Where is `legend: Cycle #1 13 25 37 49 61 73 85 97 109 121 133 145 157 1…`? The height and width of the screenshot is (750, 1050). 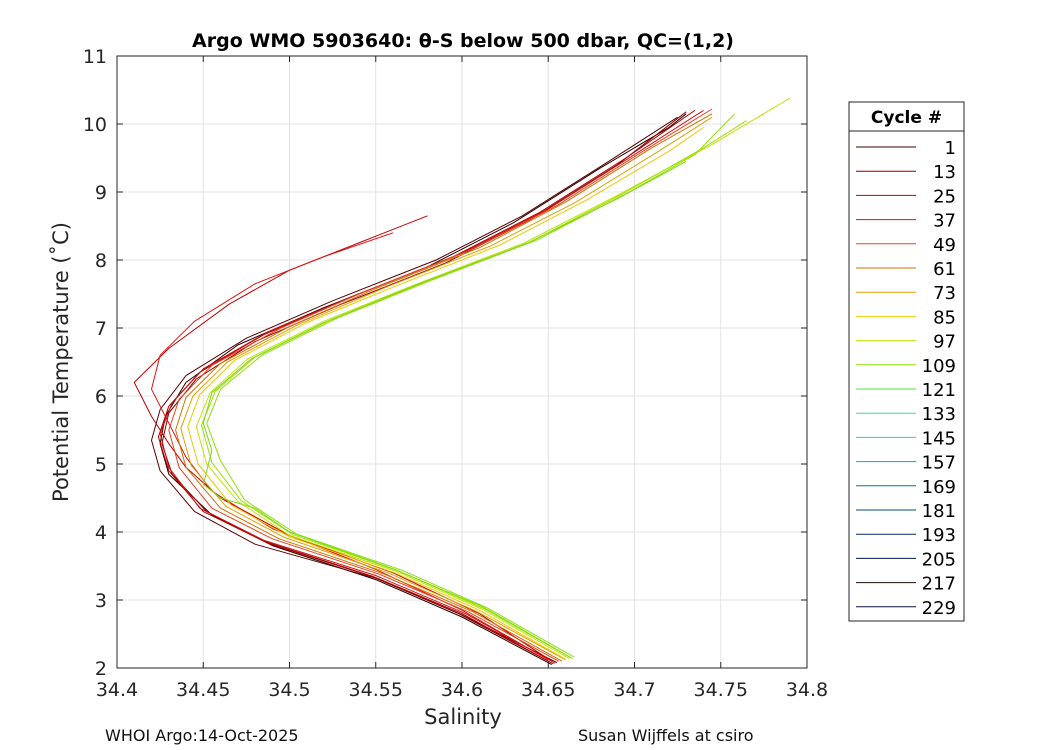
legend: Cycle #1 13 25 37 49 61 73 85 97 109 121 133 145 157 1… is located at coordinates (906, 361).